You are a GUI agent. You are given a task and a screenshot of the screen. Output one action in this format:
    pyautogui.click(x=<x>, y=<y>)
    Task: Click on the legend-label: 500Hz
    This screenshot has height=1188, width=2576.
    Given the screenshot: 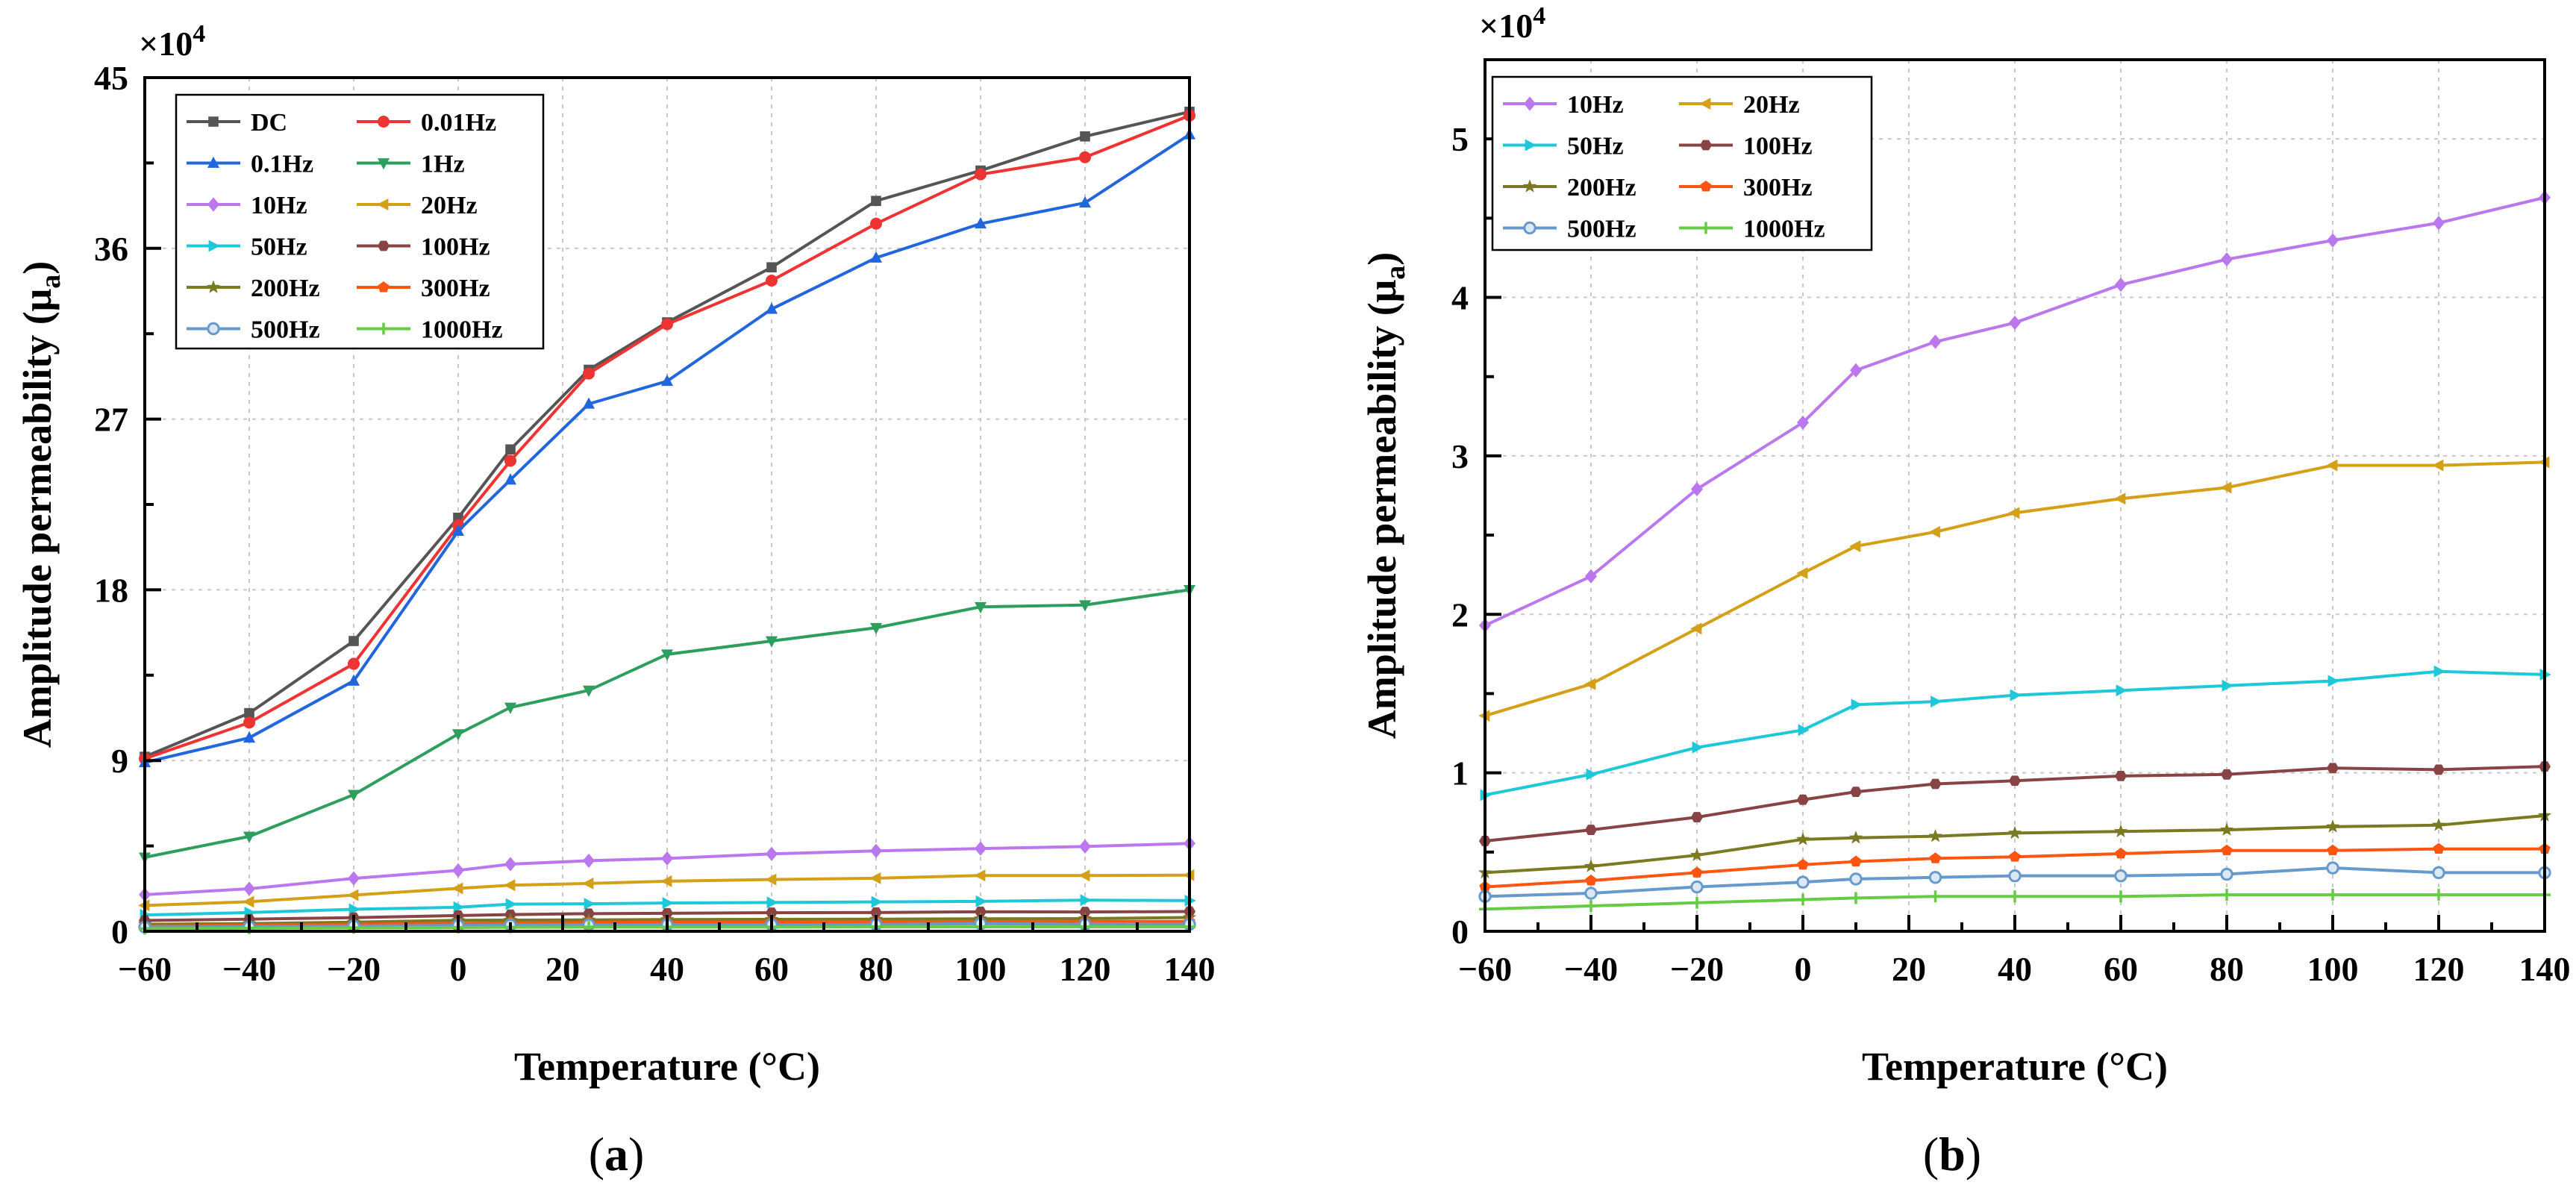 What is the action you would take?
    pyautogui.click(x=1601, y=229)
    